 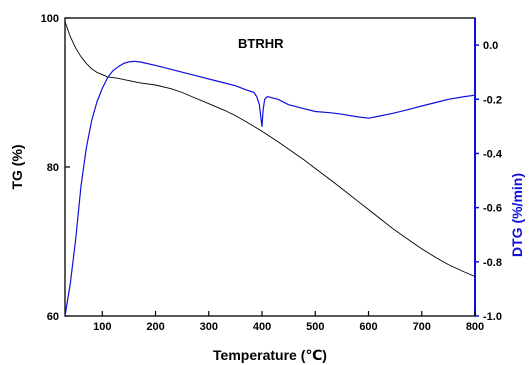 I want to click on x-tick-label: 800, so click(x=475, y=327).